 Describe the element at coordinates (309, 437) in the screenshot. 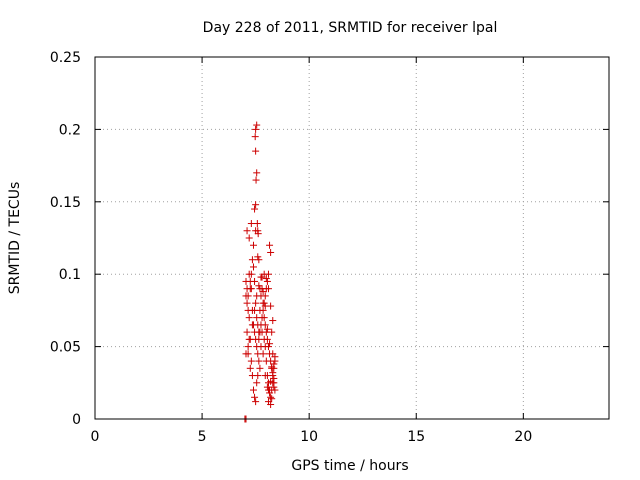

I see `x-tick-label: 10` at that location.